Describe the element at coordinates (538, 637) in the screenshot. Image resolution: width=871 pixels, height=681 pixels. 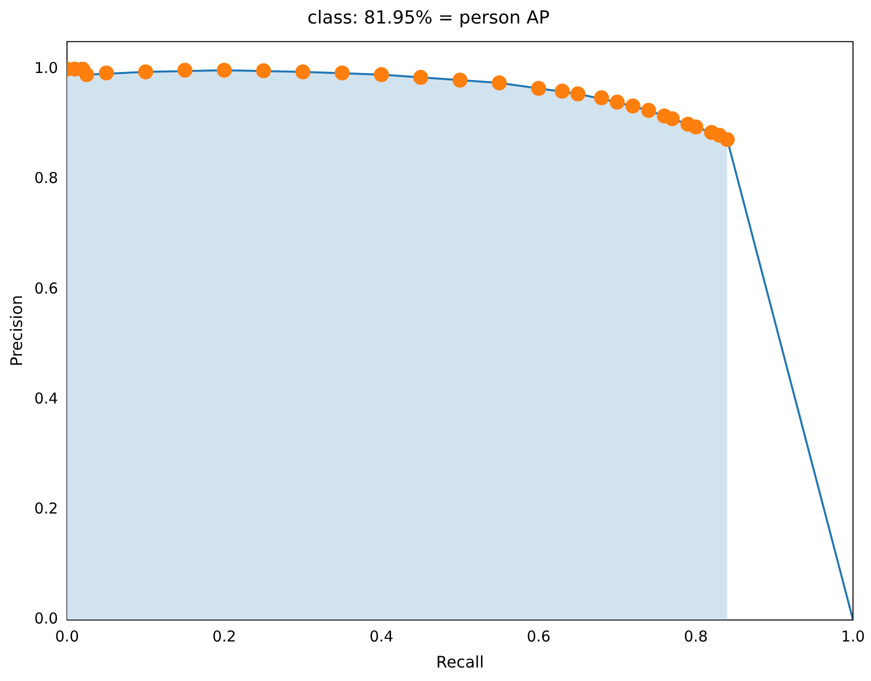
I see `x-tick-label: 0.6` at that location.